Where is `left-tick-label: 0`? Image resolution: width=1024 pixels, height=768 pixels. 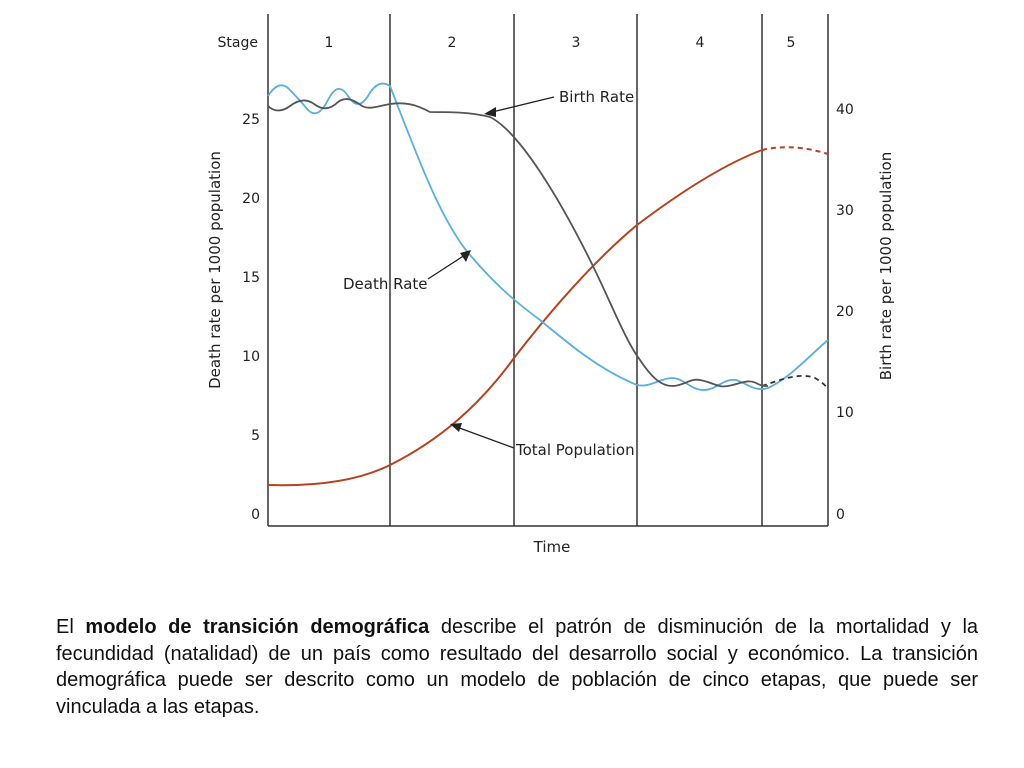 left-tick-label: 0 is located at coordinates (255, 515).